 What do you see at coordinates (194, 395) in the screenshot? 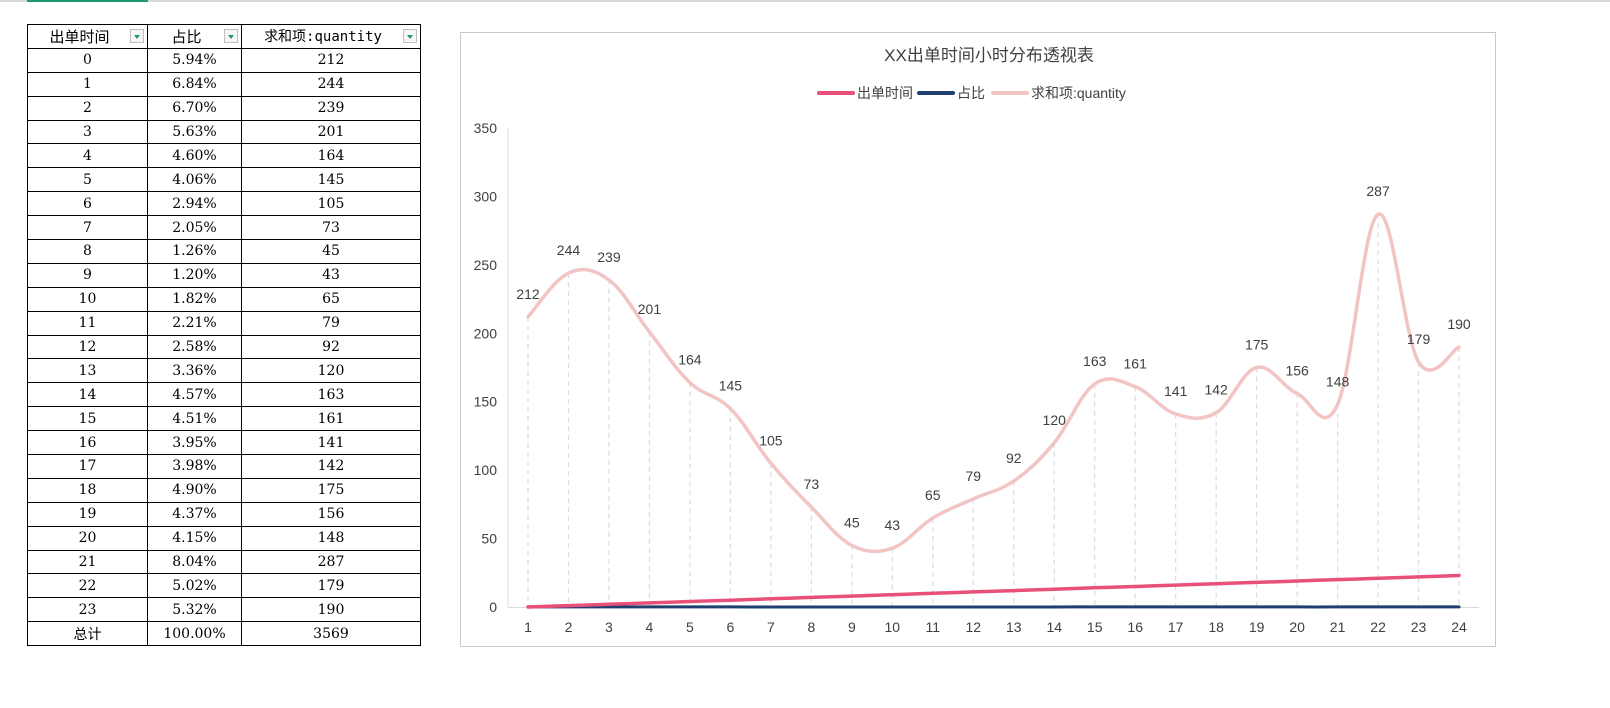
I see `ratio-cell: 4.57%` at bounding box center [194, 395].